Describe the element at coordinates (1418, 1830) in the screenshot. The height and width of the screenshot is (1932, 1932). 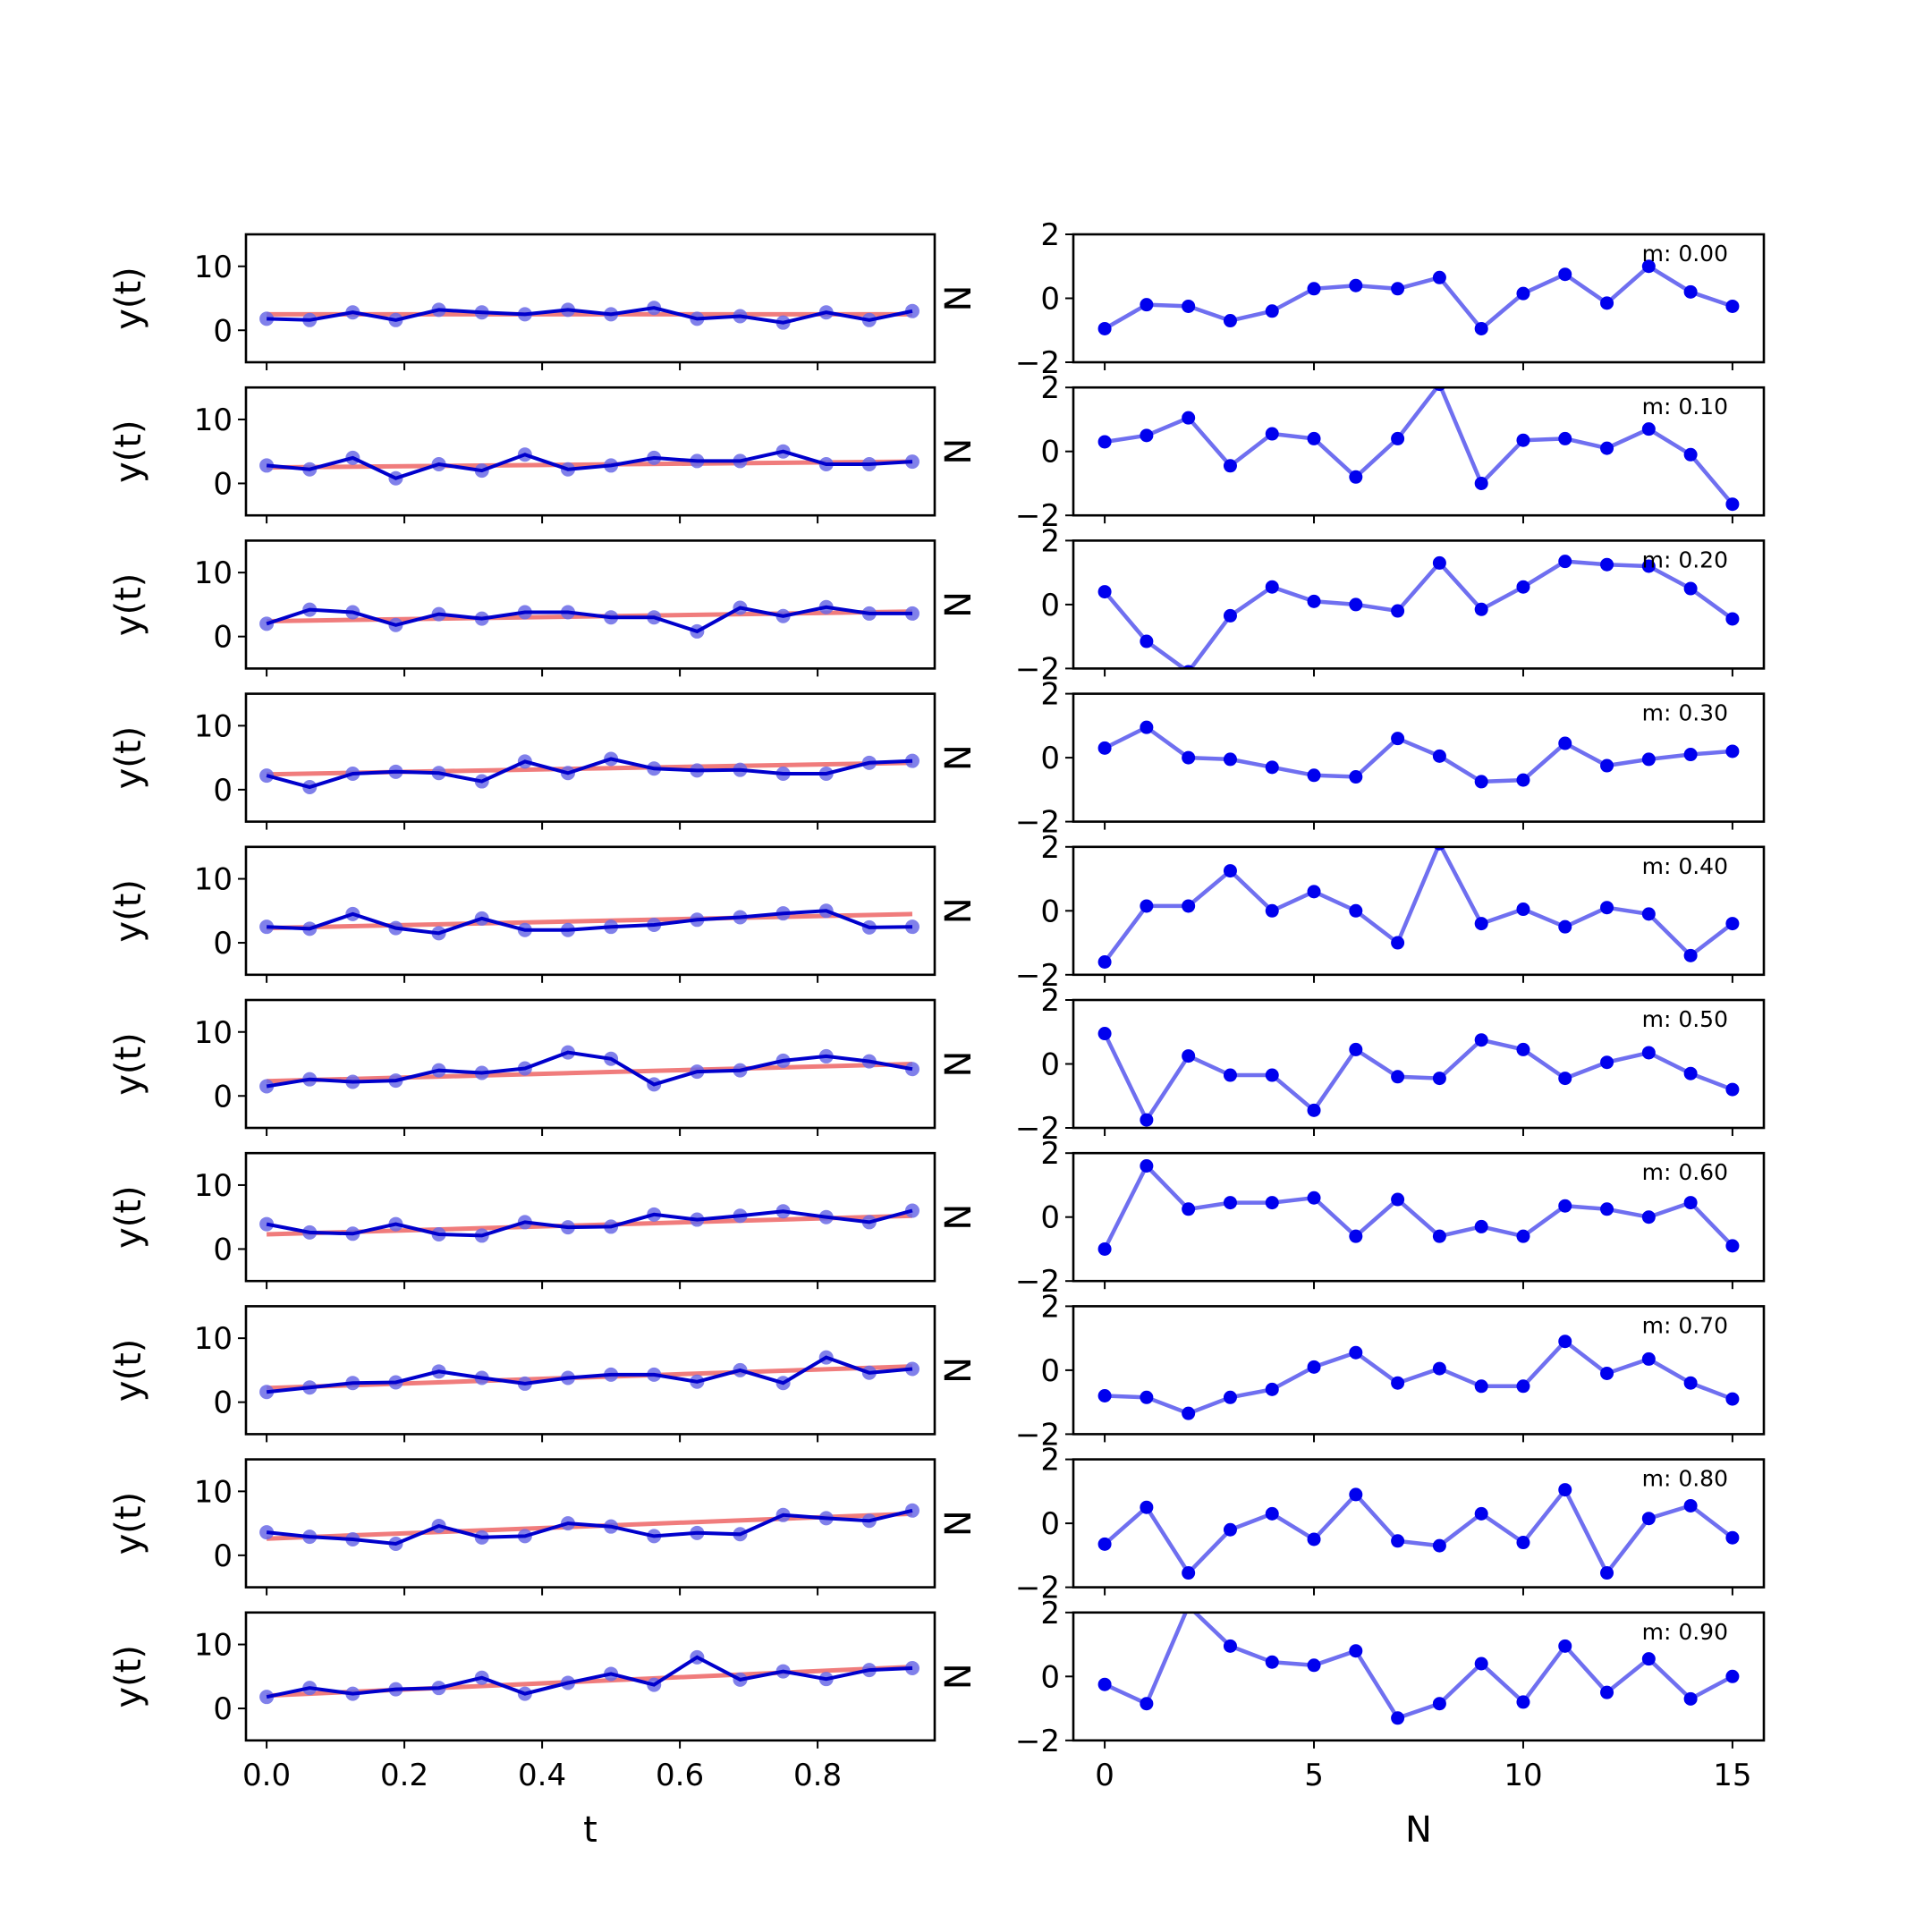
I see `right-x-axis-label: N` at that location.